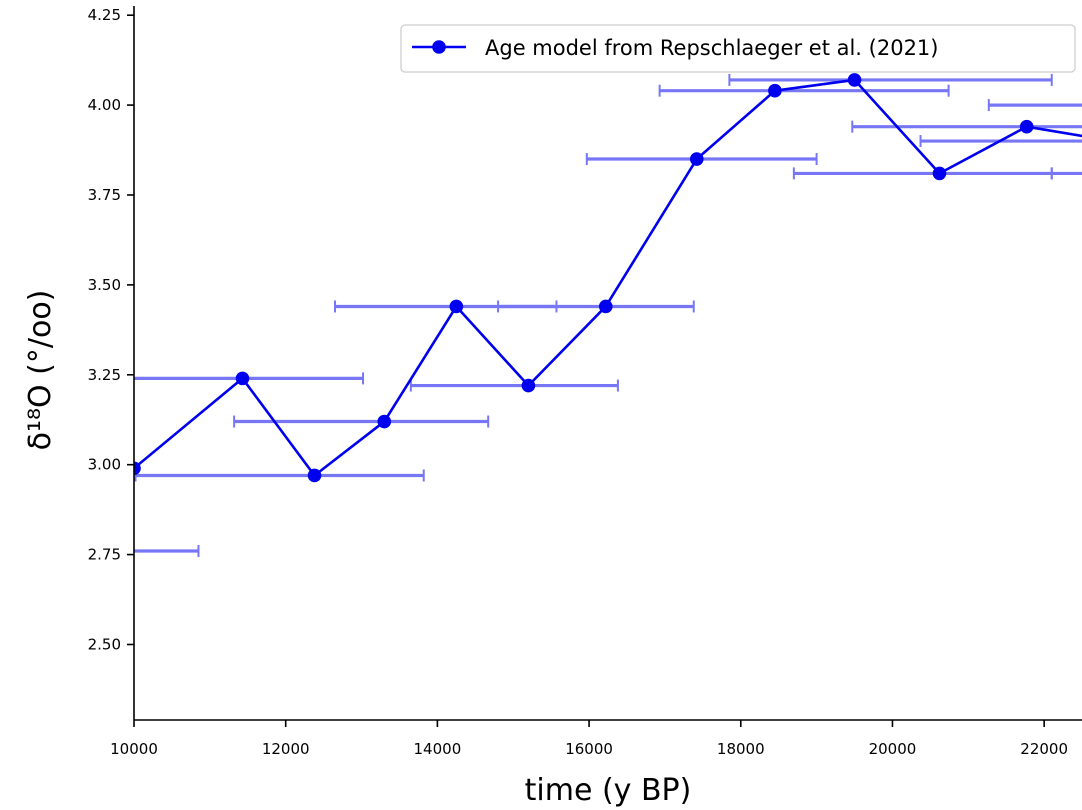 This screenshot has width=1082, height=810. What do you see at coordinates (134, 749) in the screenshot?
I see `x-tick-label: 10000` at bounding box center [134, 749].